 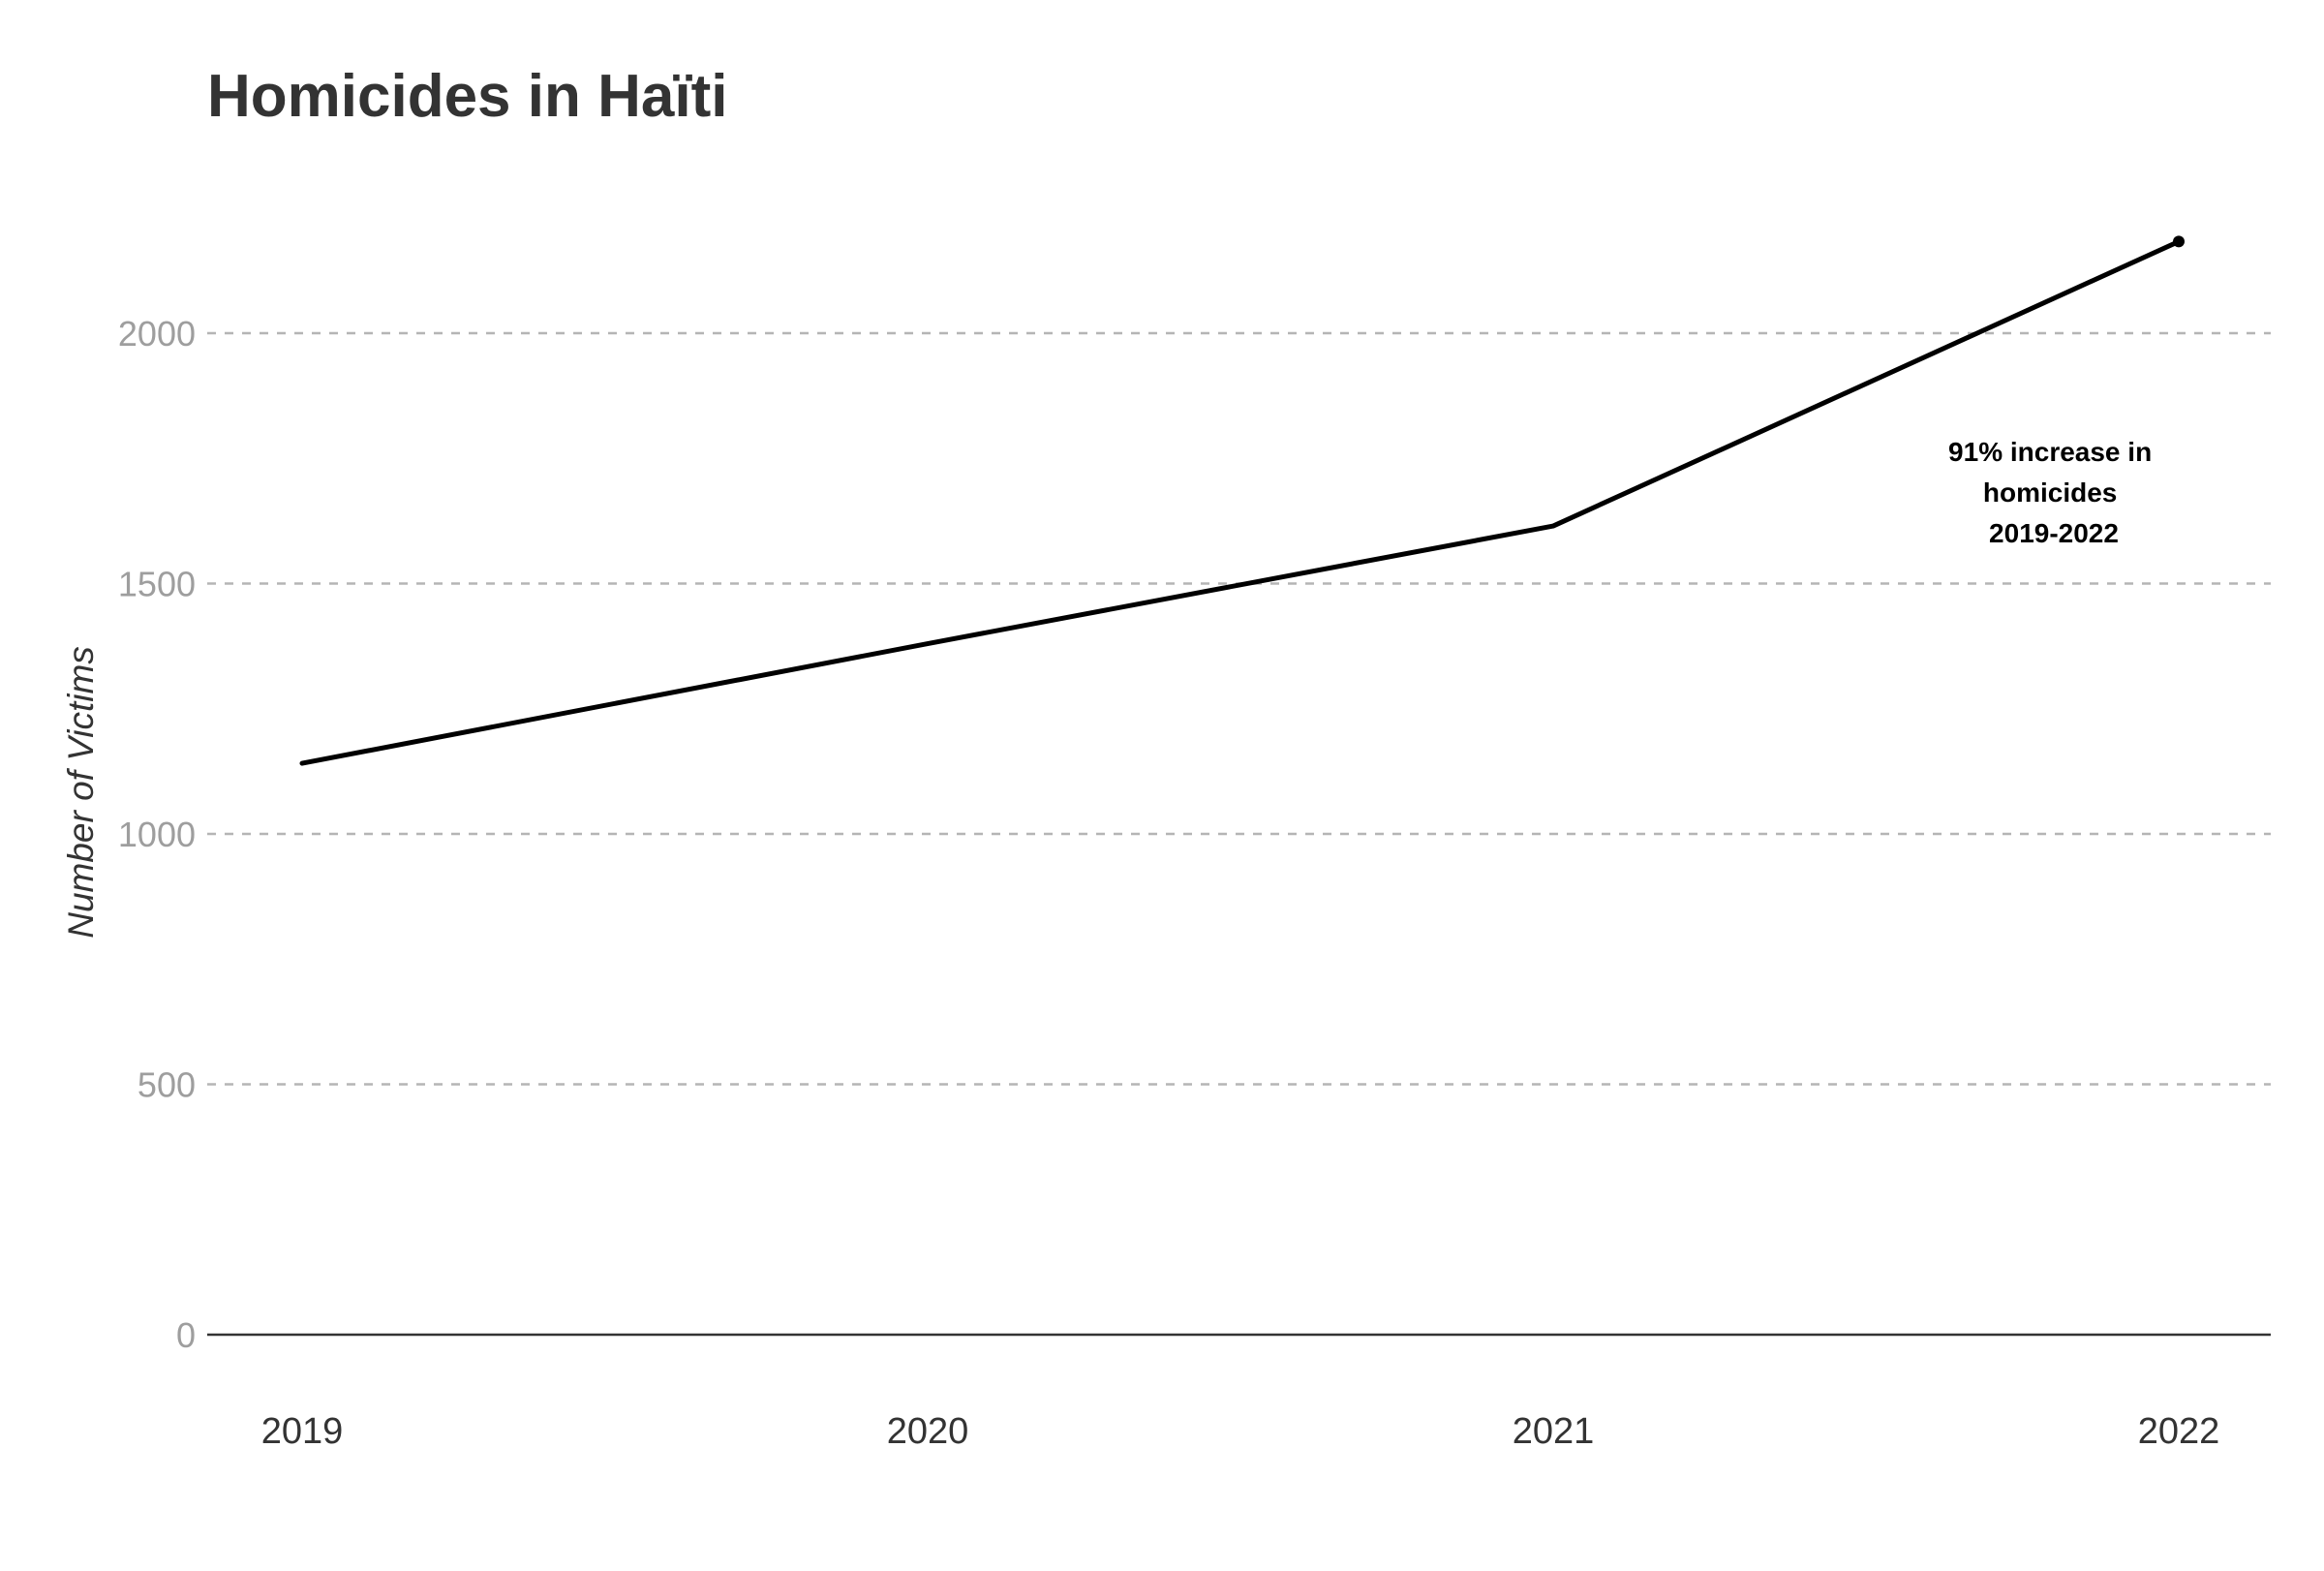 I want to click on annotation: 91% increase in homicides 2019-2022, so click(x=2053, y=493).